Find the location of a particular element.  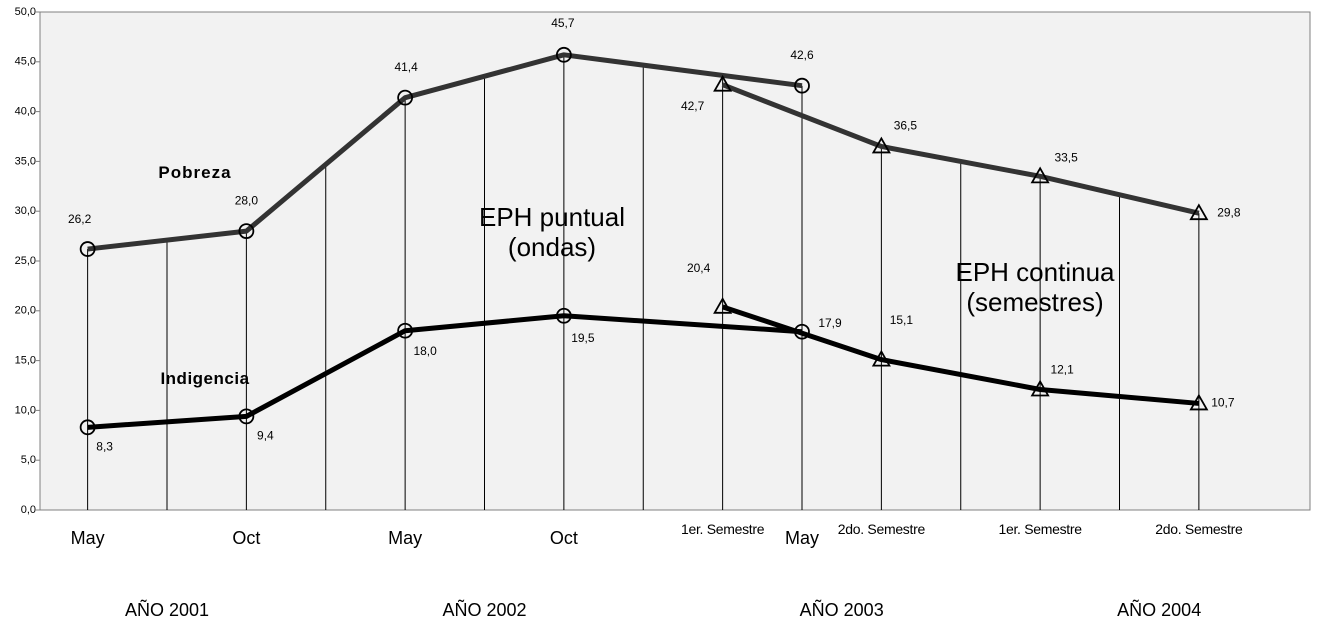

y-tick-label: 30,0 is located at coordinates (25, 211).